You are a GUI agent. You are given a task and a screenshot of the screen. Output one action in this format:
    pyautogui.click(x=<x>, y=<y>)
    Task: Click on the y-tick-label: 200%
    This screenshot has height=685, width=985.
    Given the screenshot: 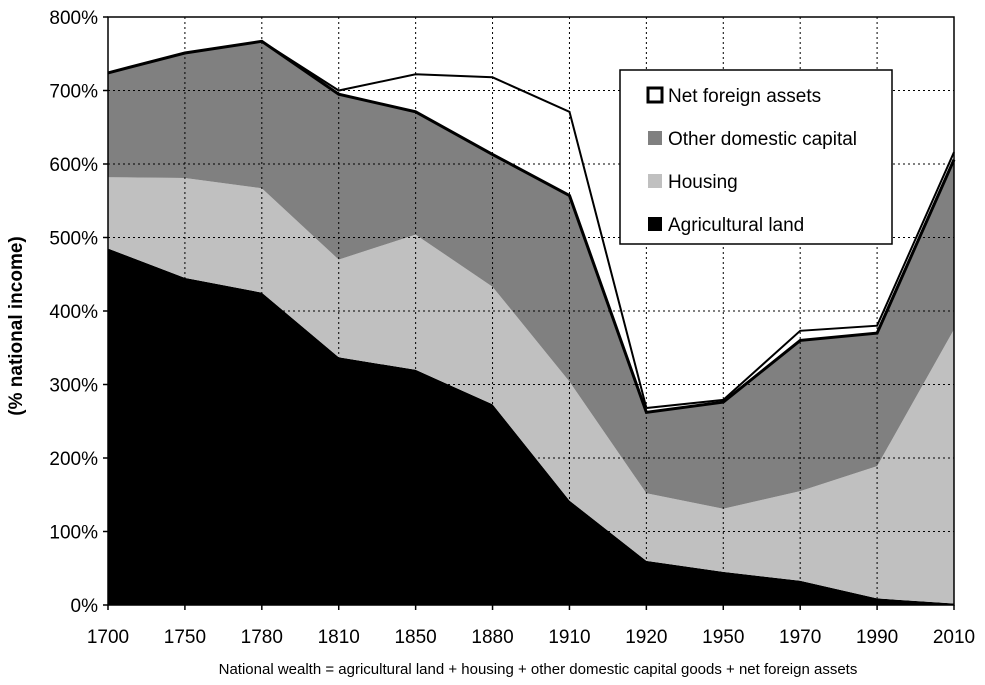 What is the action you would take?
    pyautogui.click(x=73, y=459)
    